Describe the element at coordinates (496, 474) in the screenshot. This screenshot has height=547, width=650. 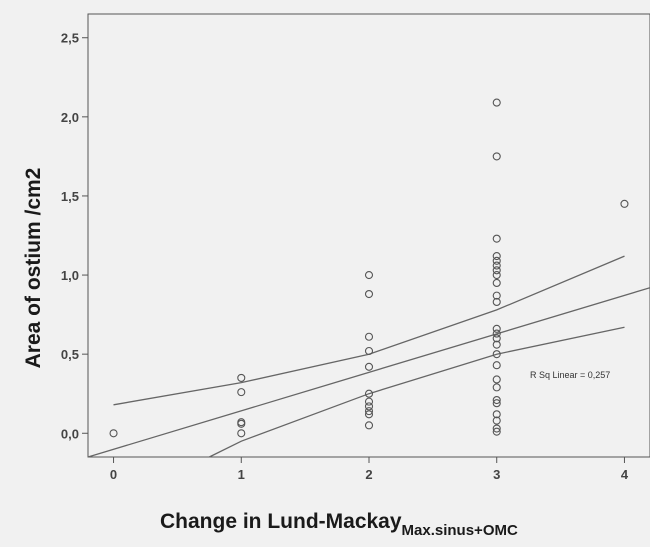
I see `x-tick-label: 3` at that location.